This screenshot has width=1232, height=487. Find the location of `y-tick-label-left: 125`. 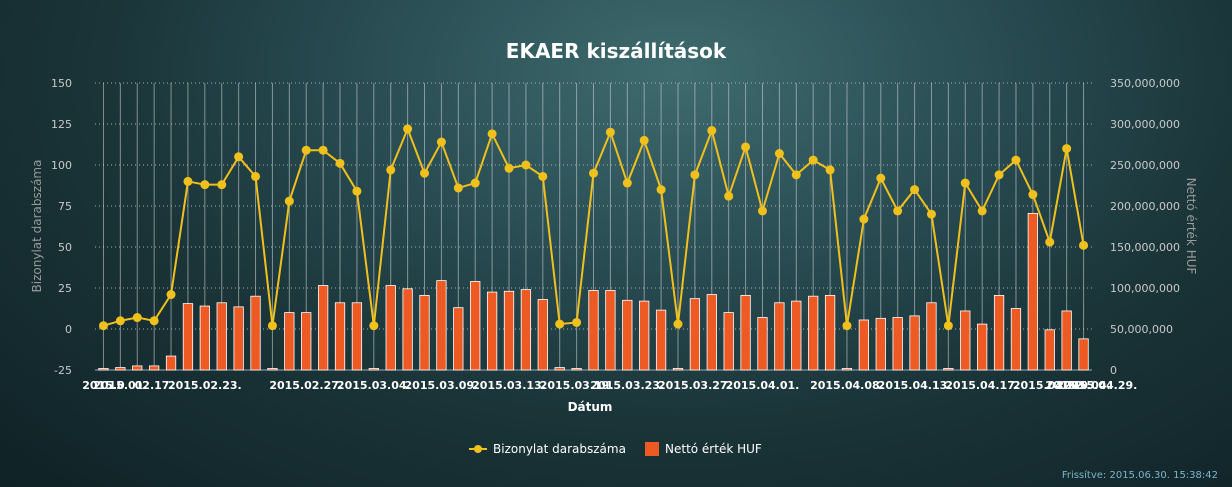

y-tick-label-left: 125 is located at coordinates (61, 124).